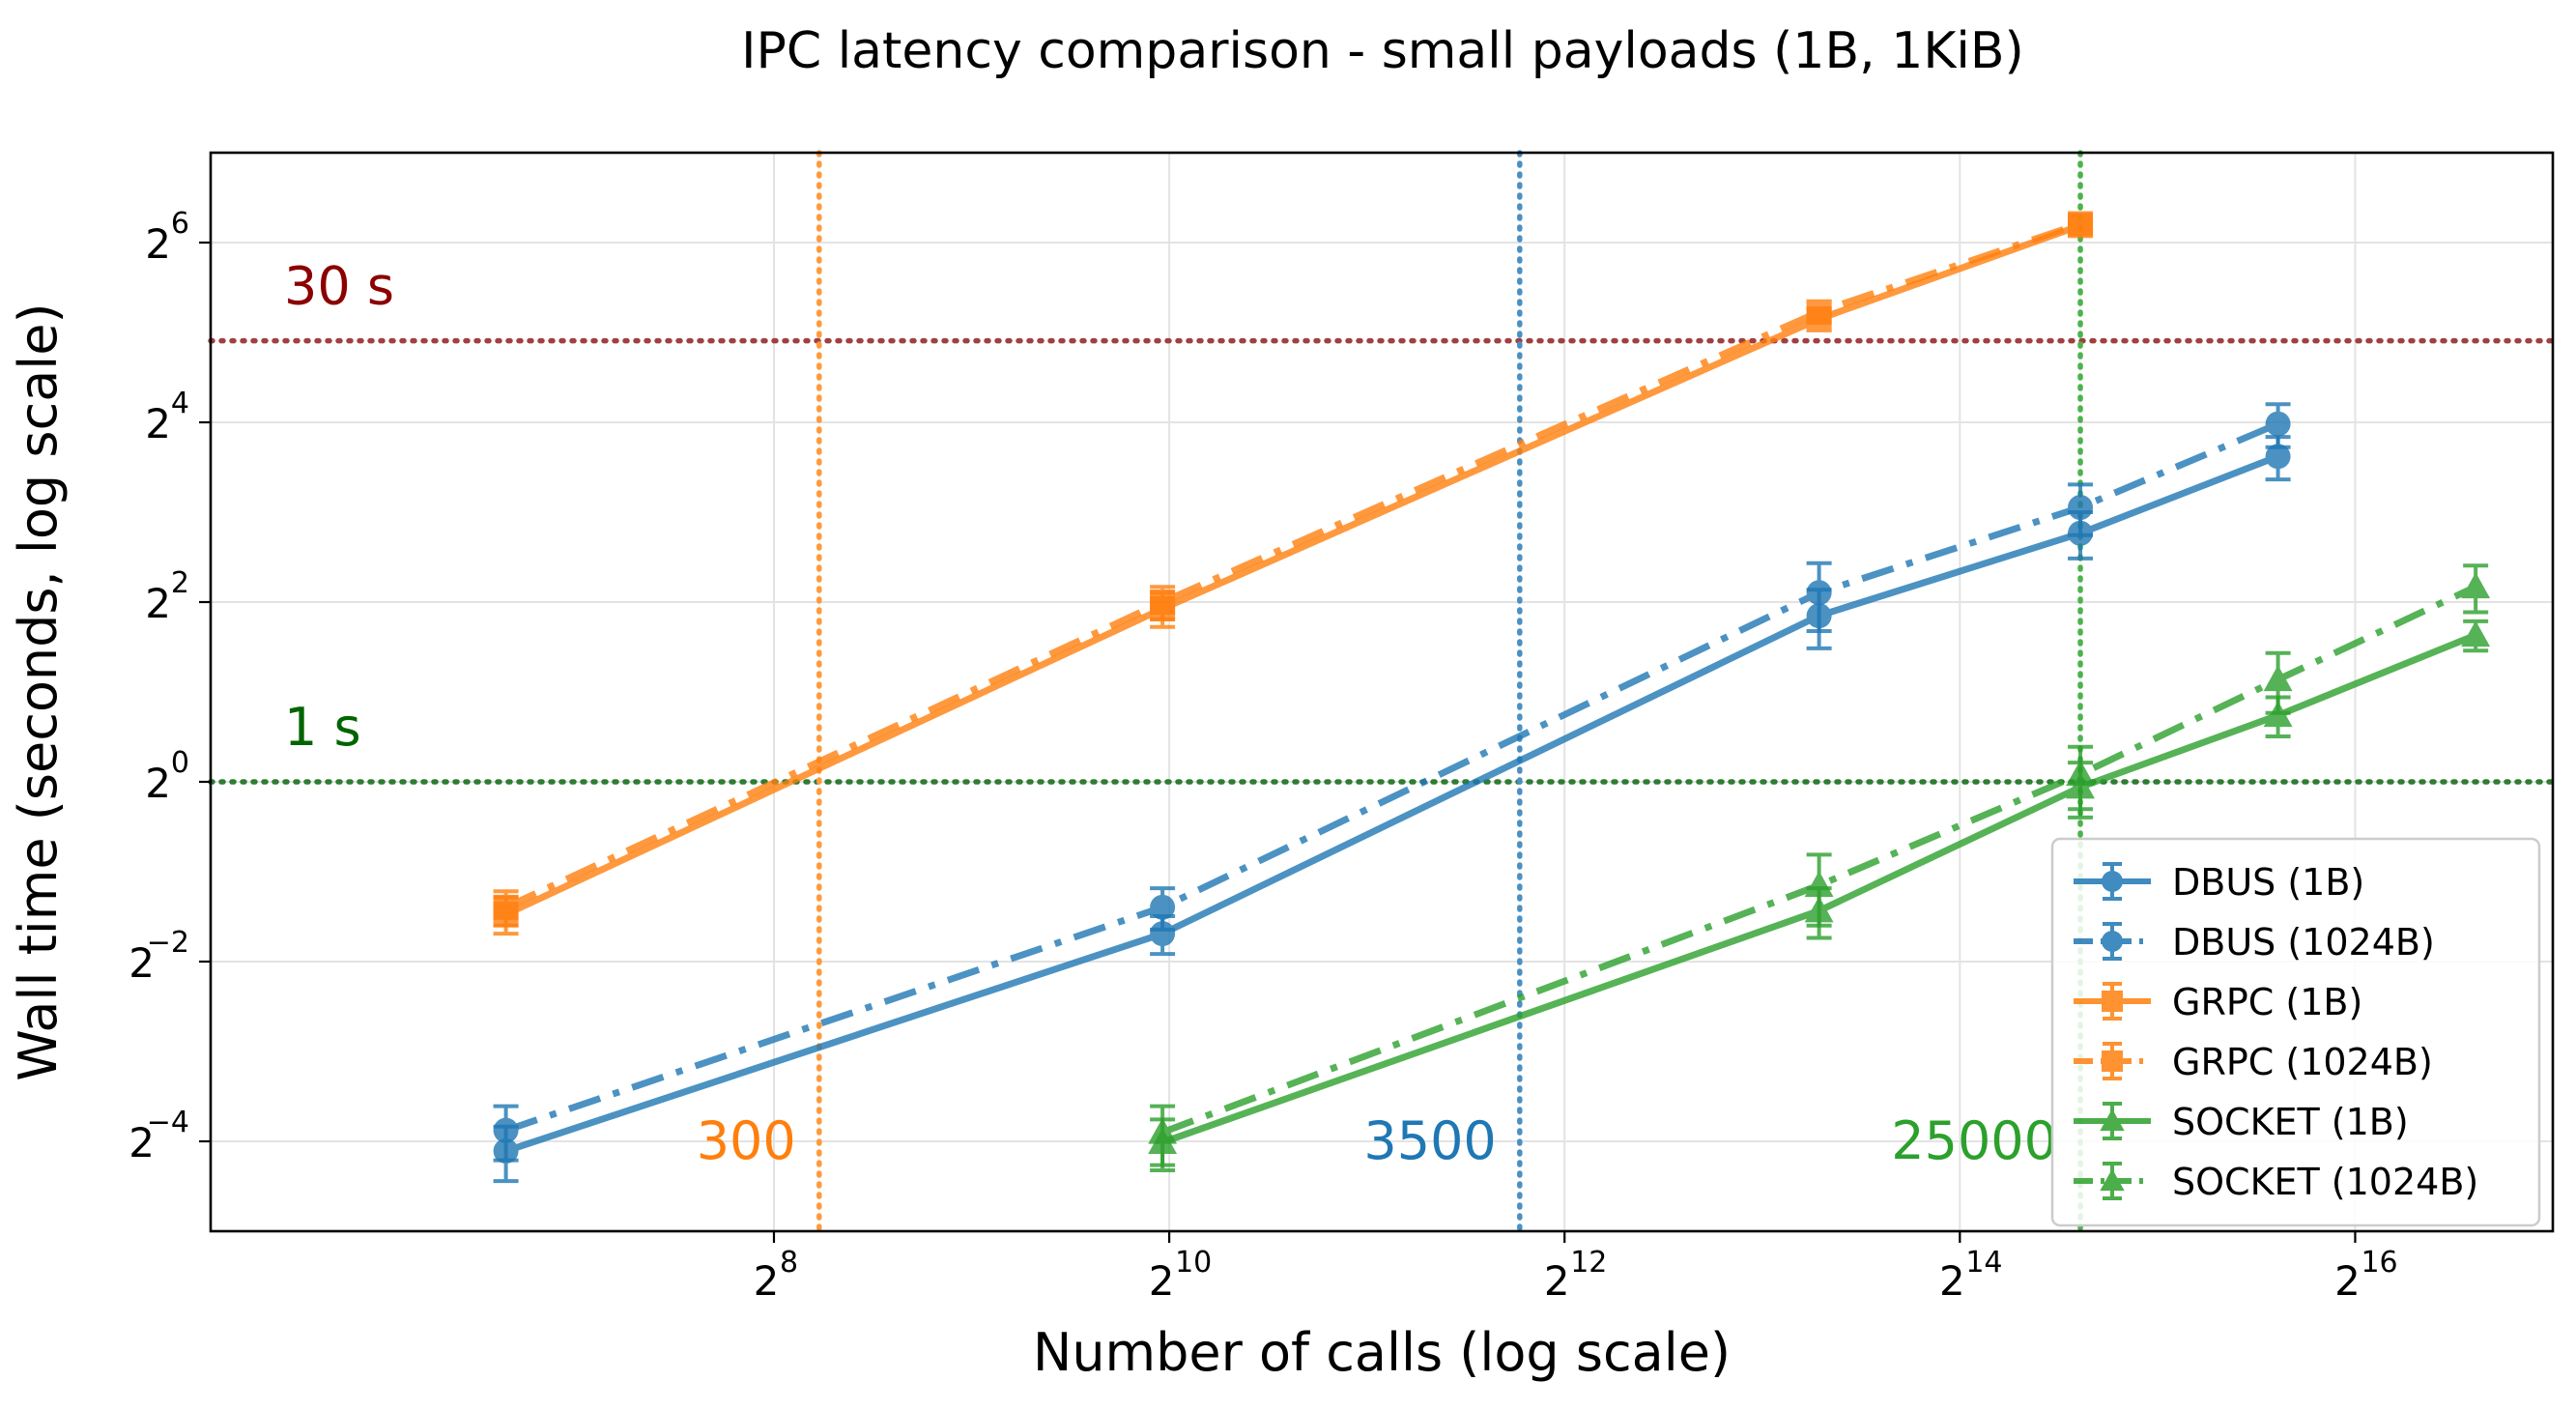  What do you see at coordinates (39, 691) in the screenshot?
I see `y-axis-label: Wall time (seconds, log scale)` at bounding box center [39, 691].